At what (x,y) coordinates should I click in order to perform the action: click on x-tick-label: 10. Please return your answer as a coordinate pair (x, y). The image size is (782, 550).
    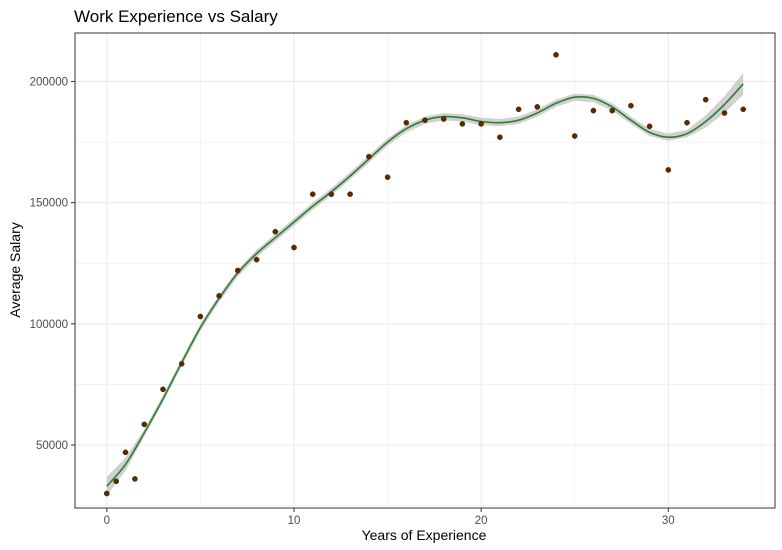
    Looking at the image, I should click on (294, 521).